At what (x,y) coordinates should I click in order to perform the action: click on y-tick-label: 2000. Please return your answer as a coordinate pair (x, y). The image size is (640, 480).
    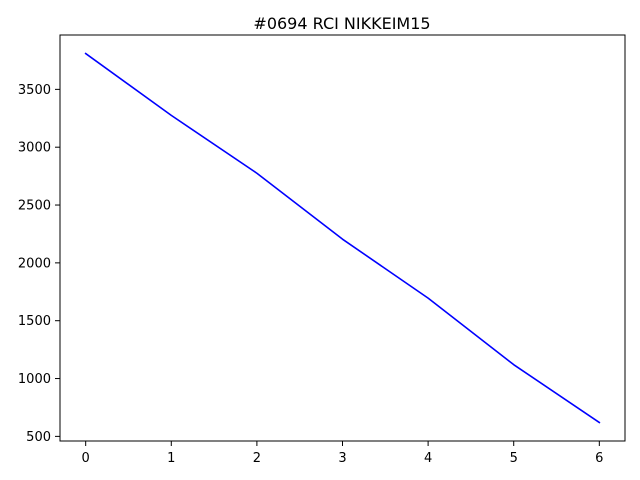
    Looking at the image, I should click on (34, 263).